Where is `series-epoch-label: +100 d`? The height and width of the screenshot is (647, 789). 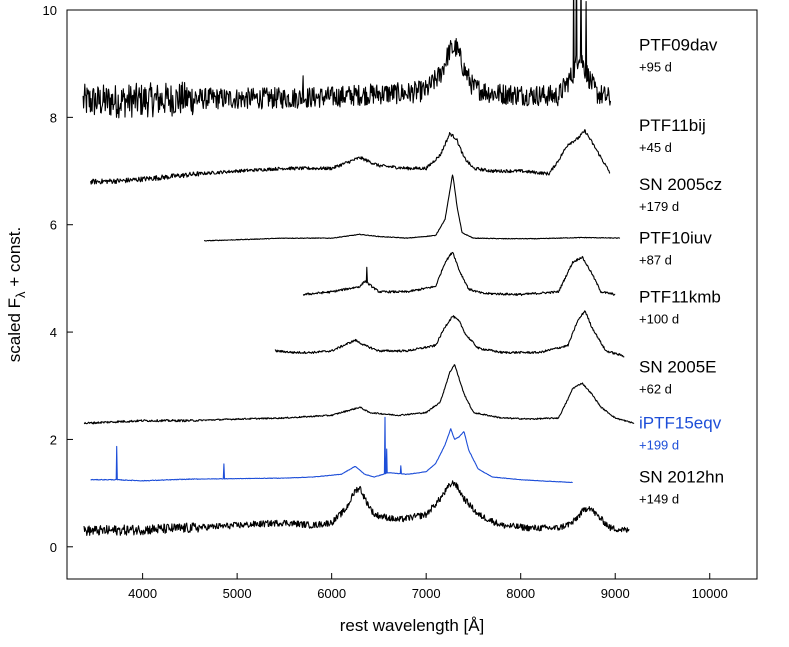 series-epoch-label: +100 d is located at coordinates (659, 319).